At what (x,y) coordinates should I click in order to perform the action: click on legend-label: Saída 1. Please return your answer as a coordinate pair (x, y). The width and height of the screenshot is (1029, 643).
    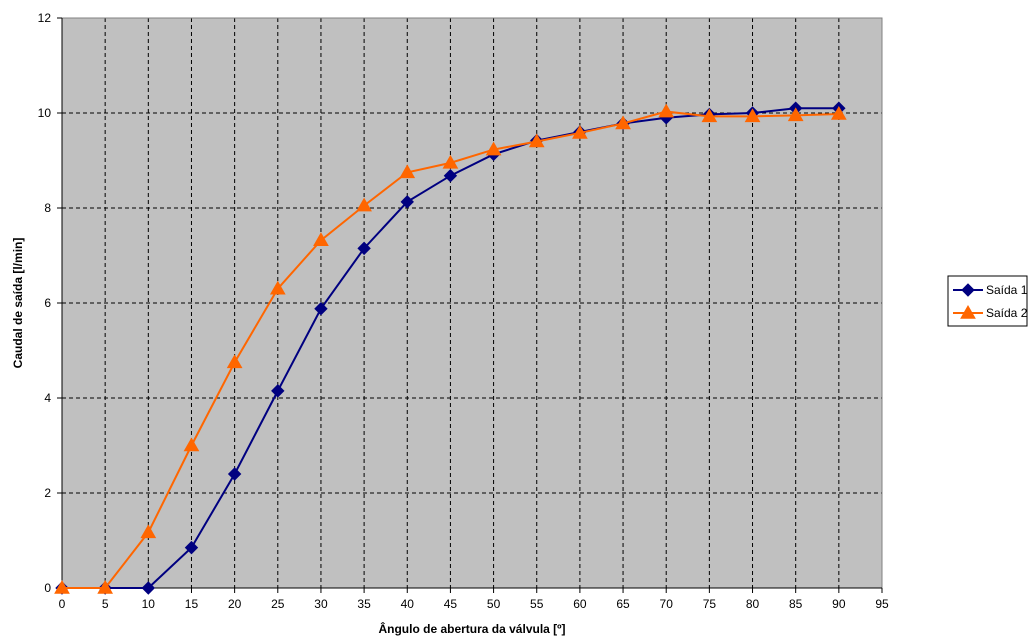
    Looking at the image, I should click on (1007, 290).